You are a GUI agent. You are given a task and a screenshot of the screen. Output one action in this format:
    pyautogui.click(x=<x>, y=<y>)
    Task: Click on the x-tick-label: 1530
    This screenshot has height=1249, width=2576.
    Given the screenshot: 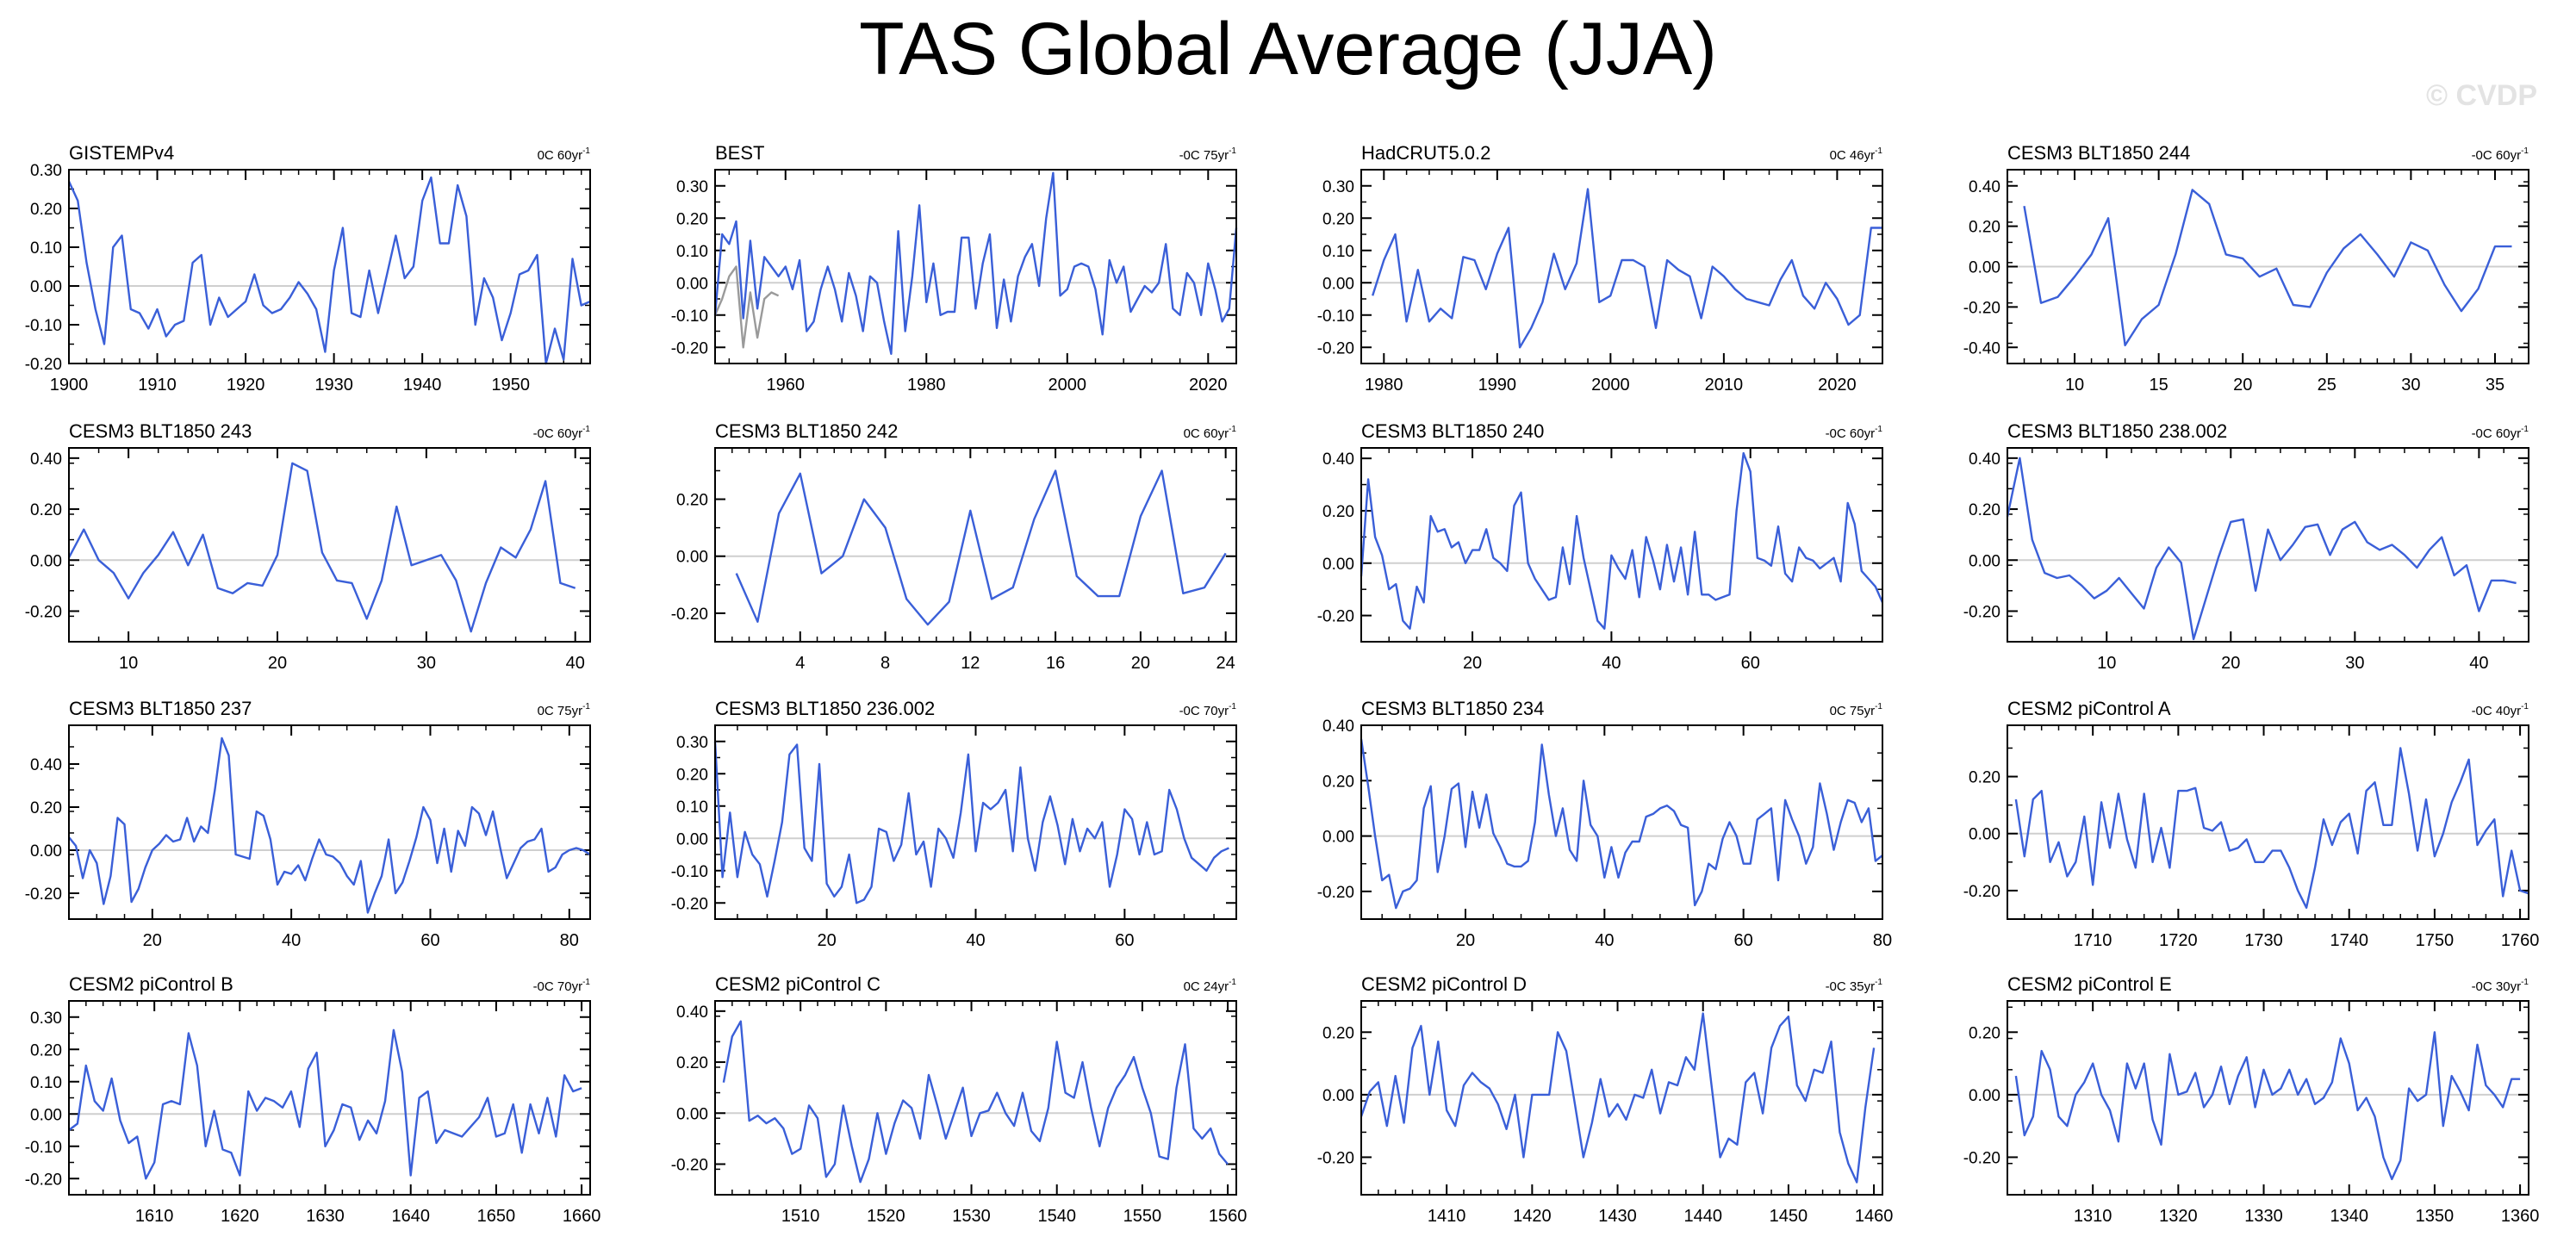 What is the action you would take?
    pyautogui.click(x=972, y=1216)
    